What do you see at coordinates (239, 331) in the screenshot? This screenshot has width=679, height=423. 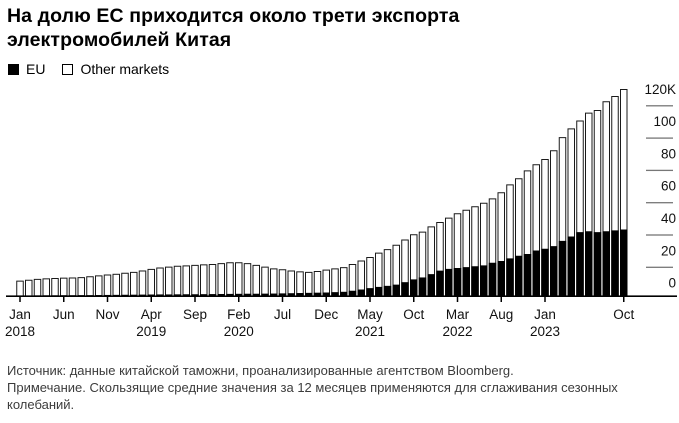 I see `x-tick-year-label: 2020` at bounding box center [239, 331].